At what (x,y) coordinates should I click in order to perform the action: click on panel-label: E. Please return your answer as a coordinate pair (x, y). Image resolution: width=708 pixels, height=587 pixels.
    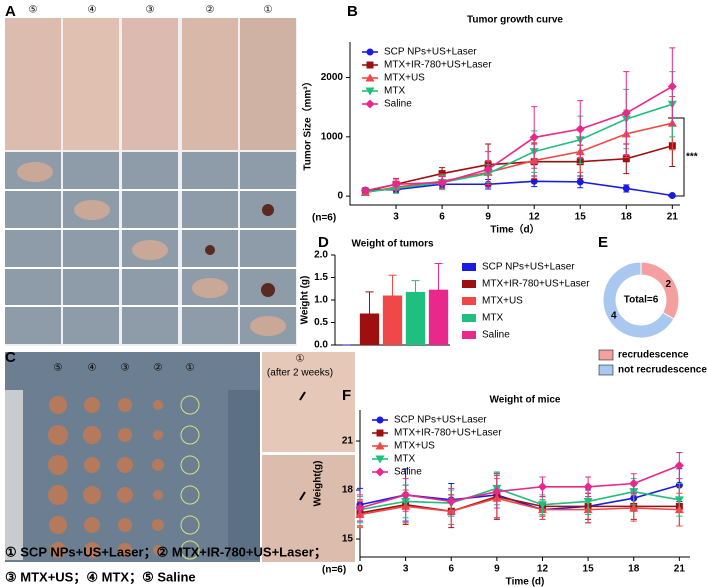
    Looking at the image, I should click on (603, 242).